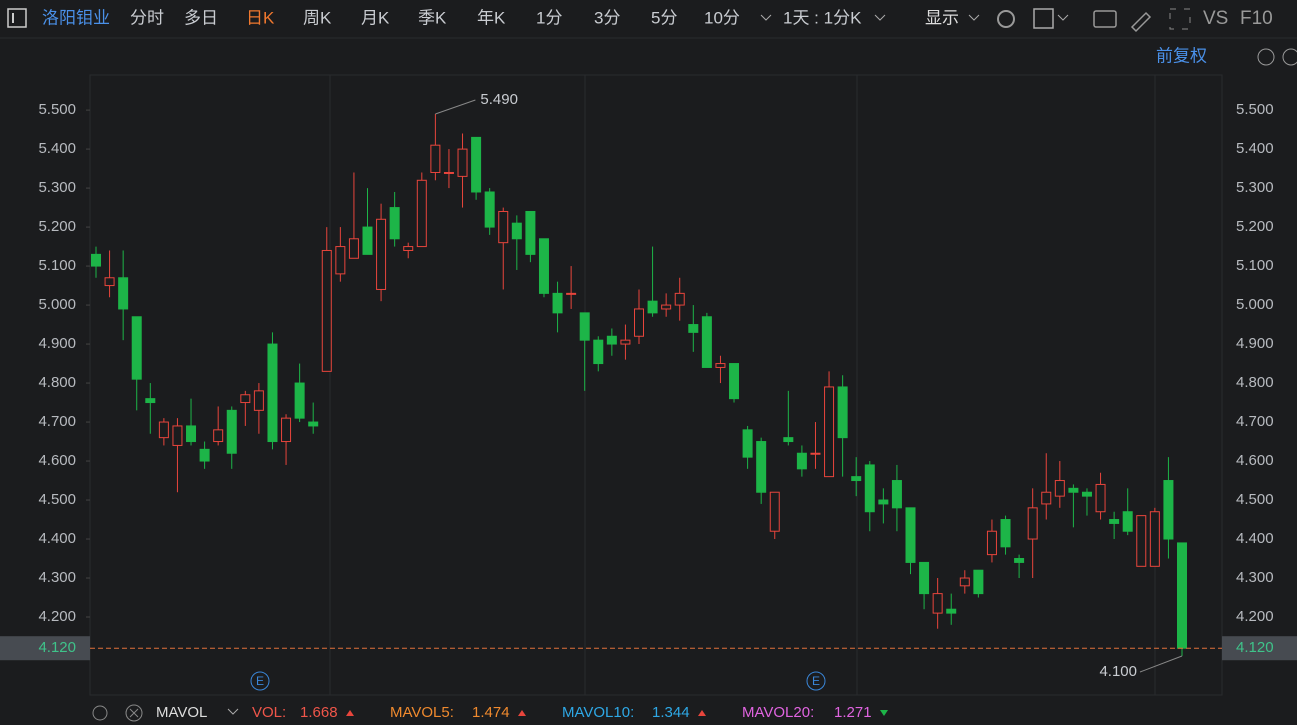 This screenshot has width=1297, height=725. Describe the element at coordinates (853, 712) in the screenshot. I see `indicator-value: 1.271` at that location.